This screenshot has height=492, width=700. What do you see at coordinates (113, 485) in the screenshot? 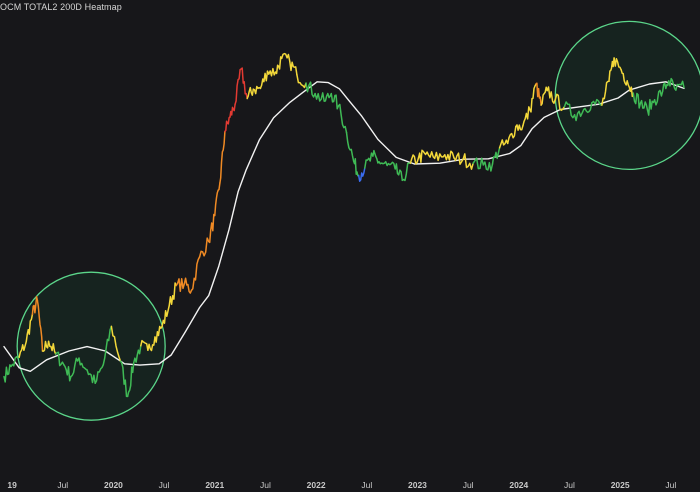
I see `x-tick-label: 2020` at bounding box center [113, 485].